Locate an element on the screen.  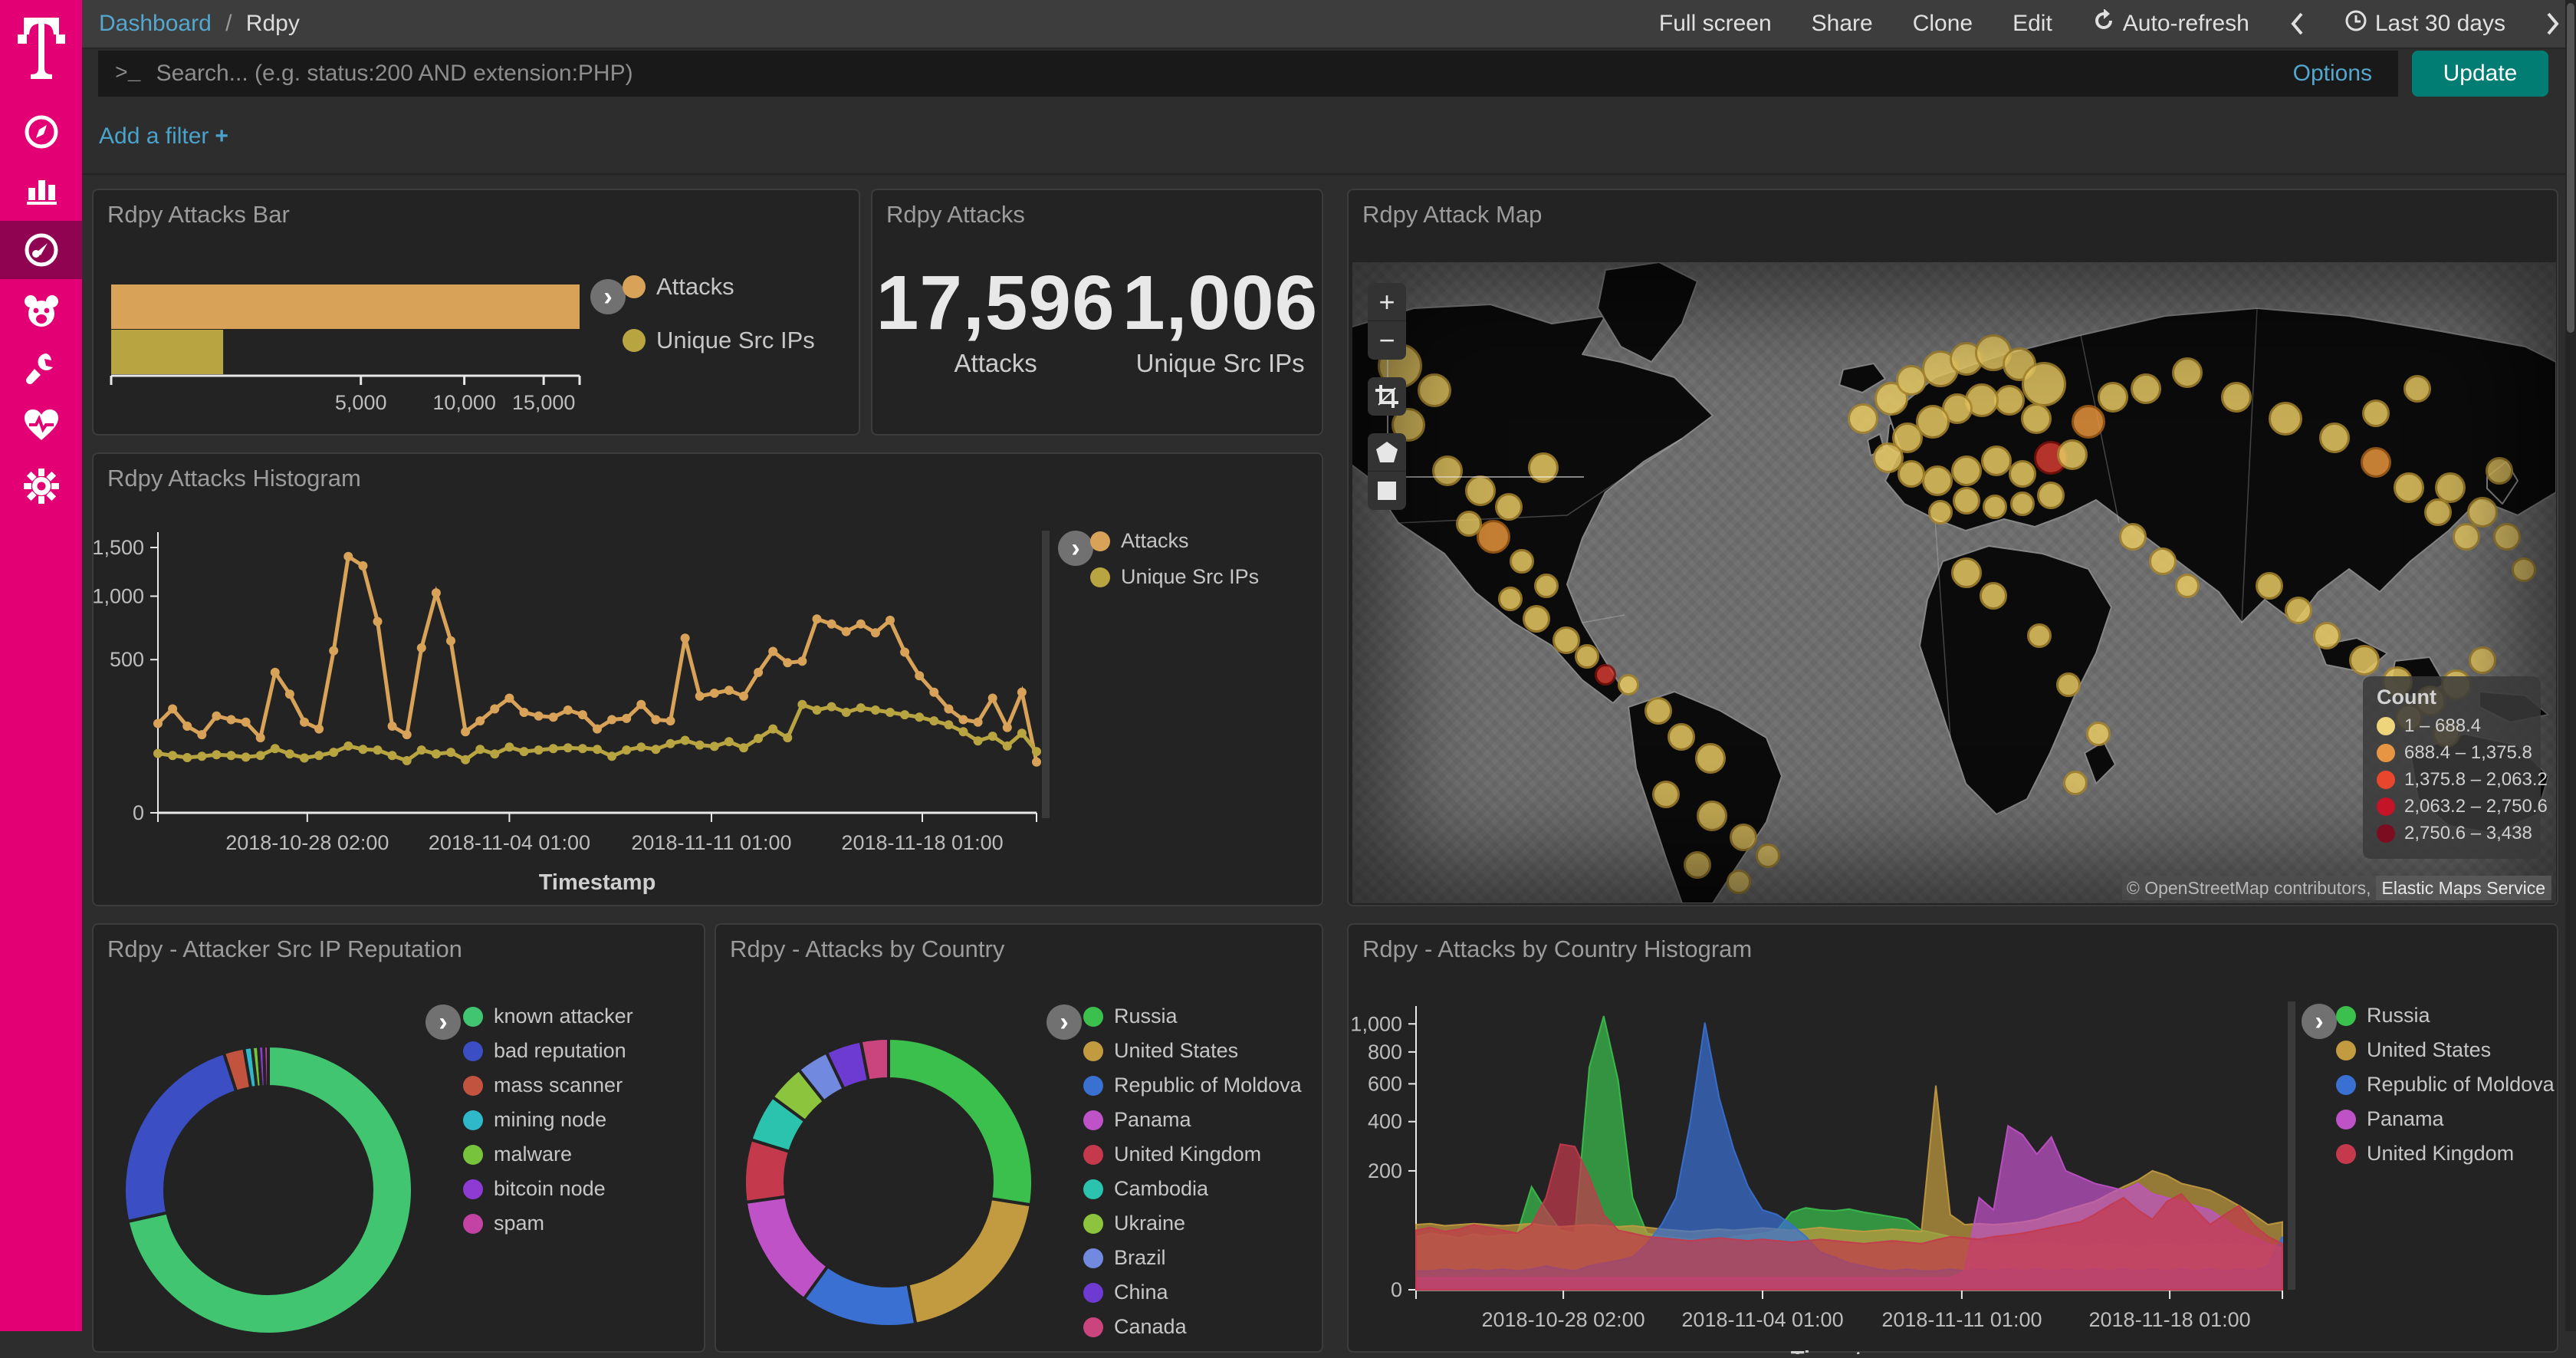
full-screen-button: Full screen is located at coordinates (1715, 23).